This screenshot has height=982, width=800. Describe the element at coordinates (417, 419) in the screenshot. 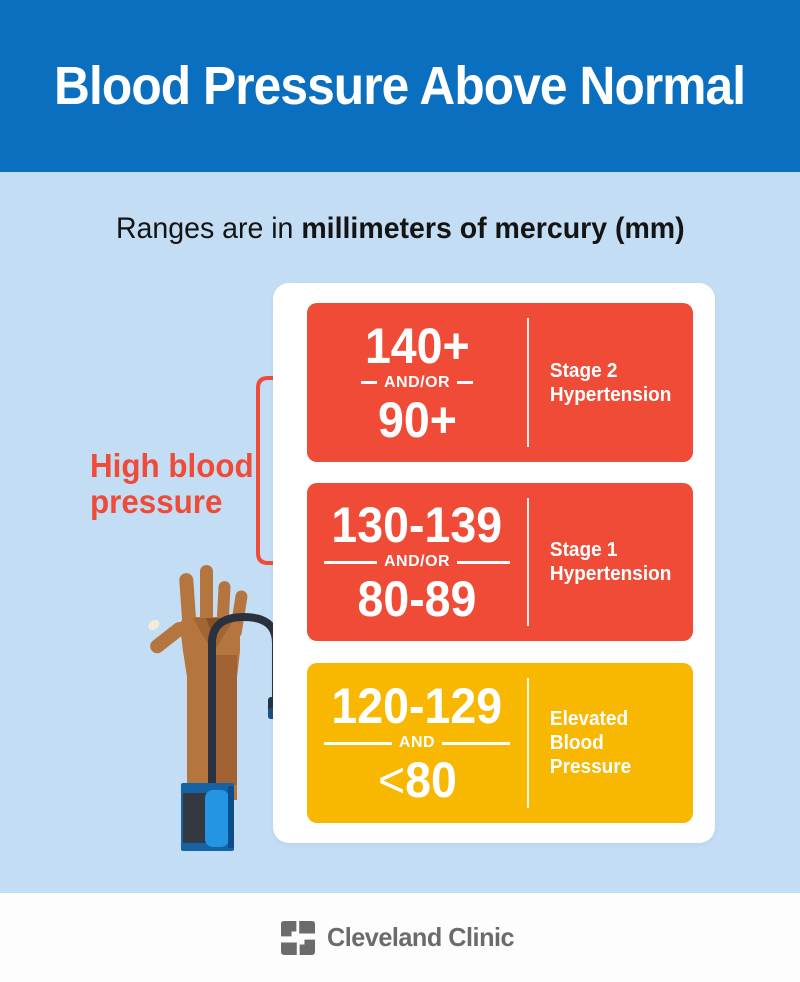

I see `diastolic-value: 90+` at that location.